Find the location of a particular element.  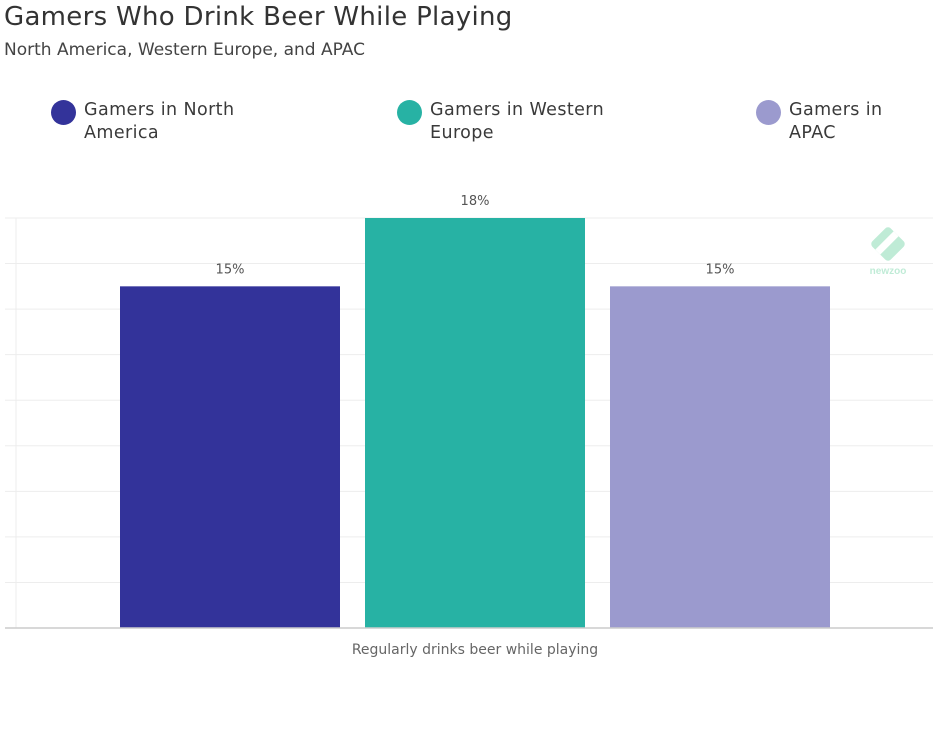

chart-title: Gamers Who Drink Beer While Playing is located at coordinates (258, 17).